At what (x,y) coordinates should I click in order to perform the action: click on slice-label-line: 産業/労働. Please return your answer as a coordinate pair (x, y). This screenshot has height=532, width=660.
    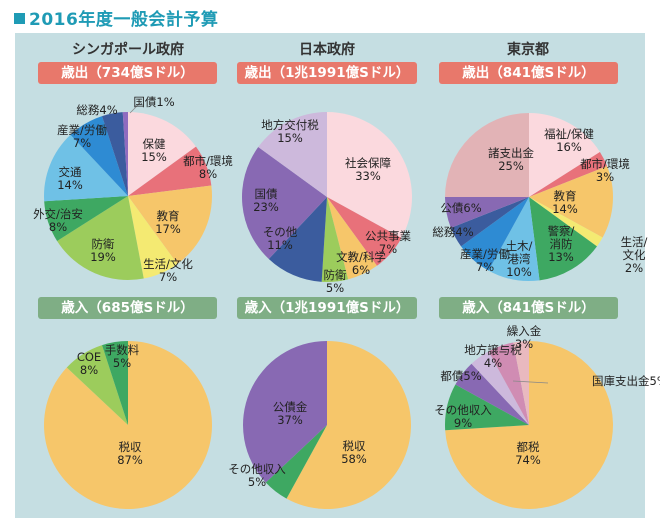
    Looking at the image, I should click on (82, 130).